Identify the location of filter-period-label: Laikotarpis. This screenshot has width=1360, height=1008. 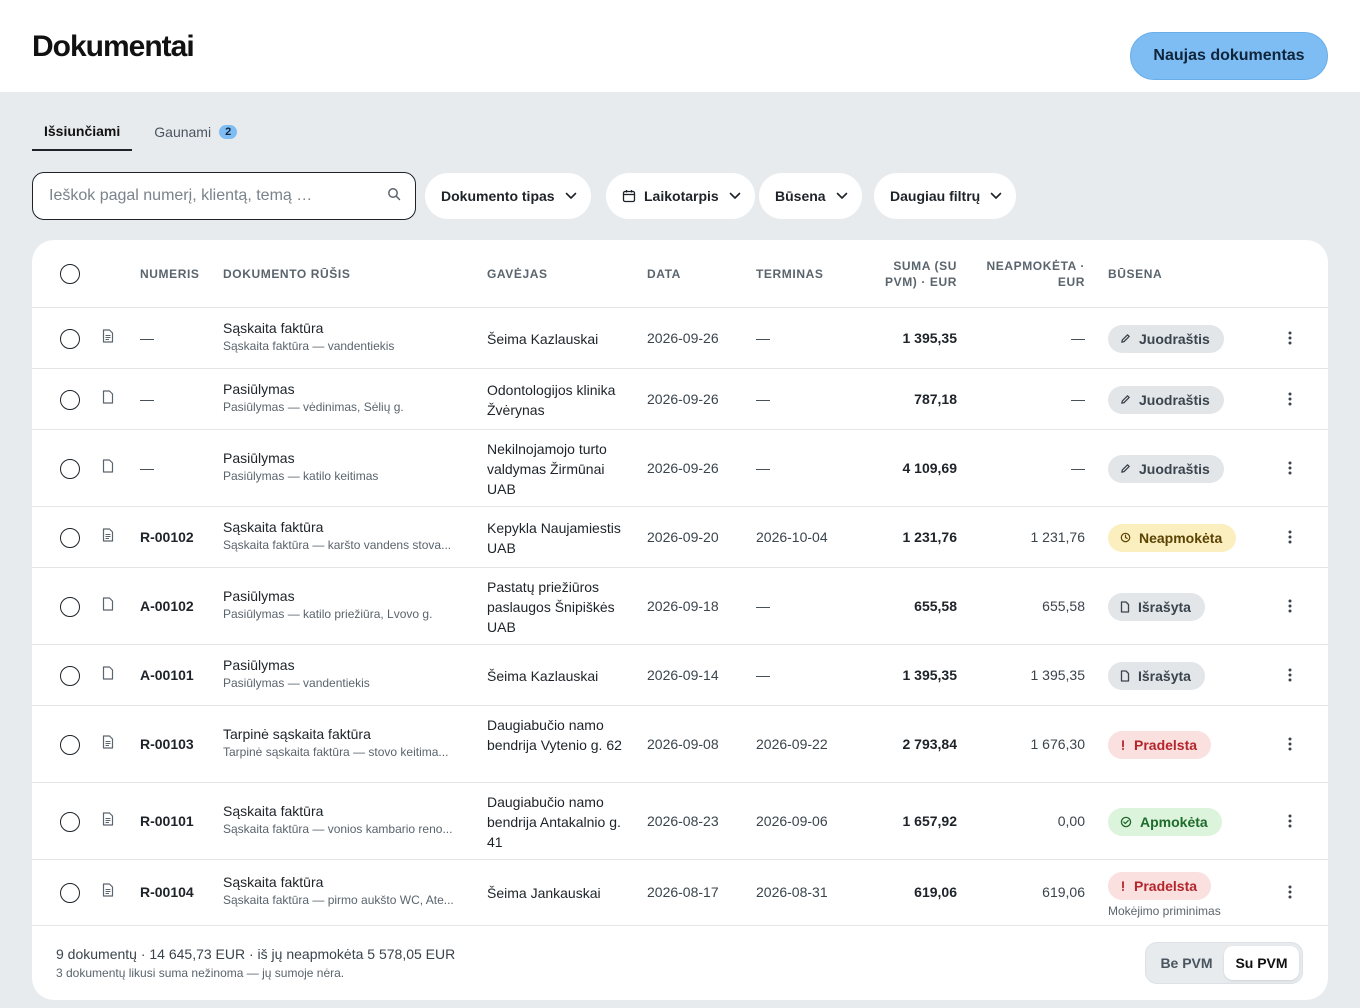
(681, 196).